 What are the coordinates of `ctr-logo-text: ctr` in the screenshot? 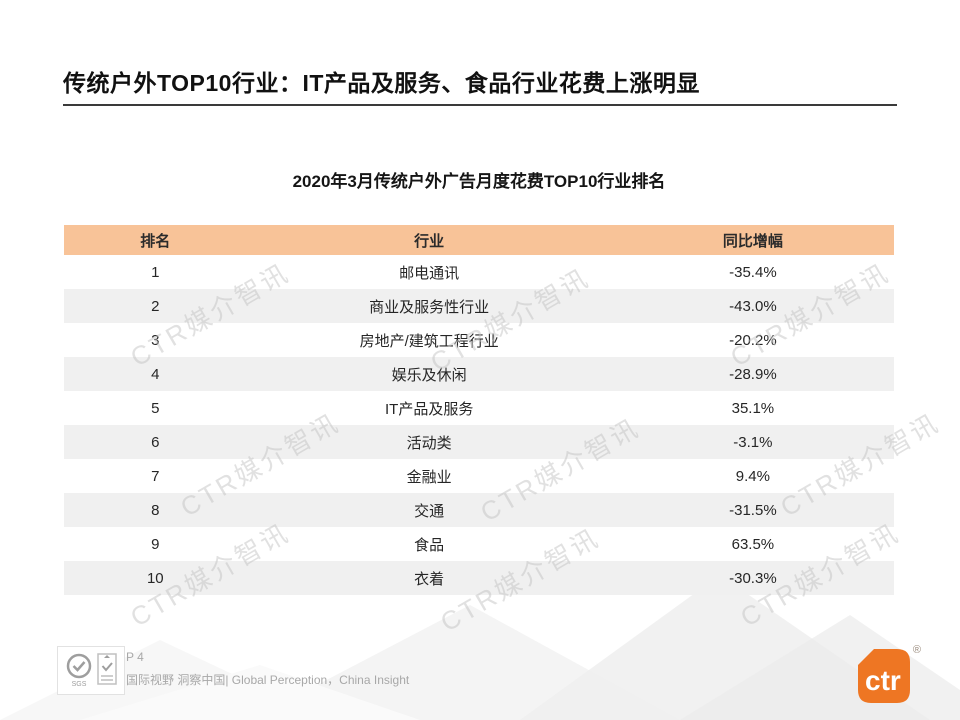 It's located at (883, 680).